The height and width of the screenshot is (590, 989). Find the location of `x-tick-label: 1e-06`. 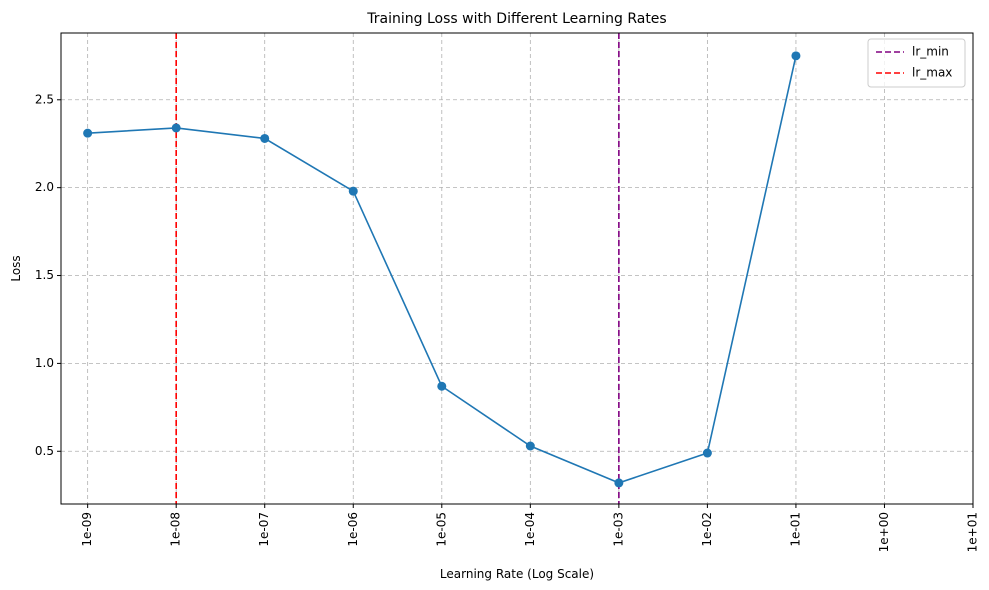

x-tick-label: 1e-06 is located at coordinates (353, 529).